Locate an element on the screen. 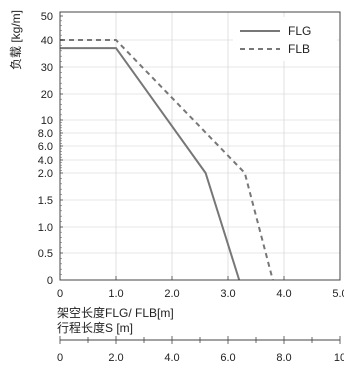 The width and height of the screenshot is (344, 367). x-tick-label: 3.0 is located at coordinates (227, 294).